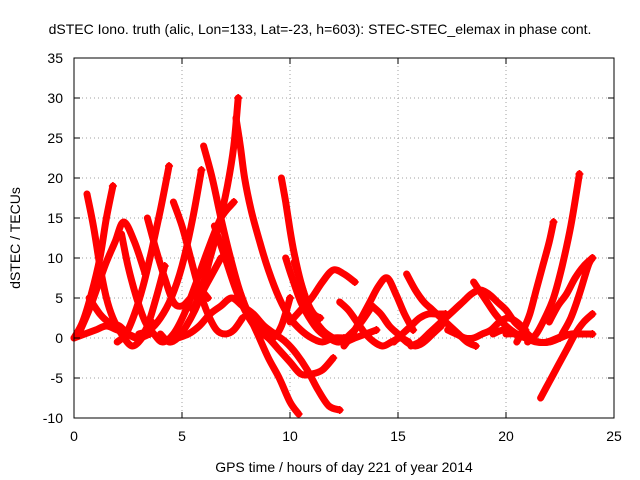 The width and height of the screenshot is (640, 480). Describe the element at coordinates (55, 58) in the screenshot. I see `y-tick-label: 35` at that location.